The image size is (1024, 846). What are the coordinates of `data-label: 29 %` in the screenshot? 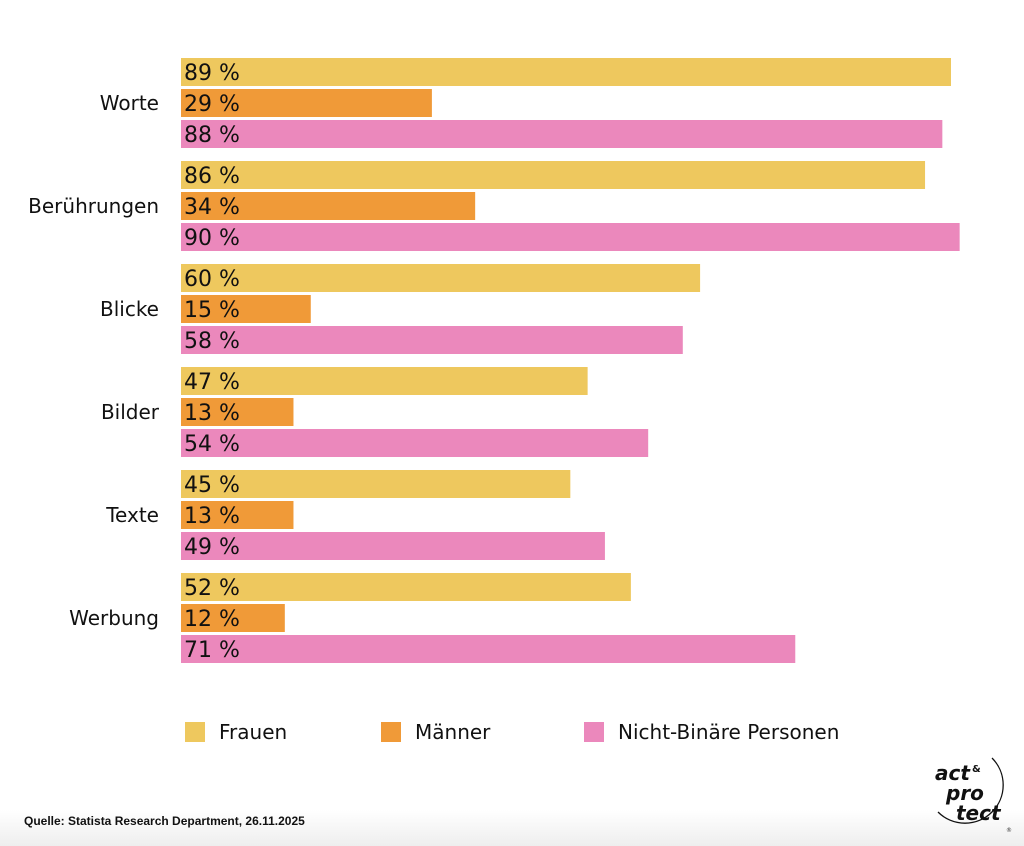 It's located at (212, 104).